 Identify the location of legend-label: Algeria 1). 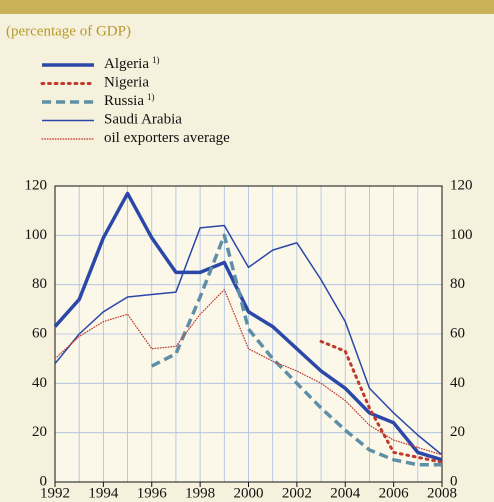
(131, 63).